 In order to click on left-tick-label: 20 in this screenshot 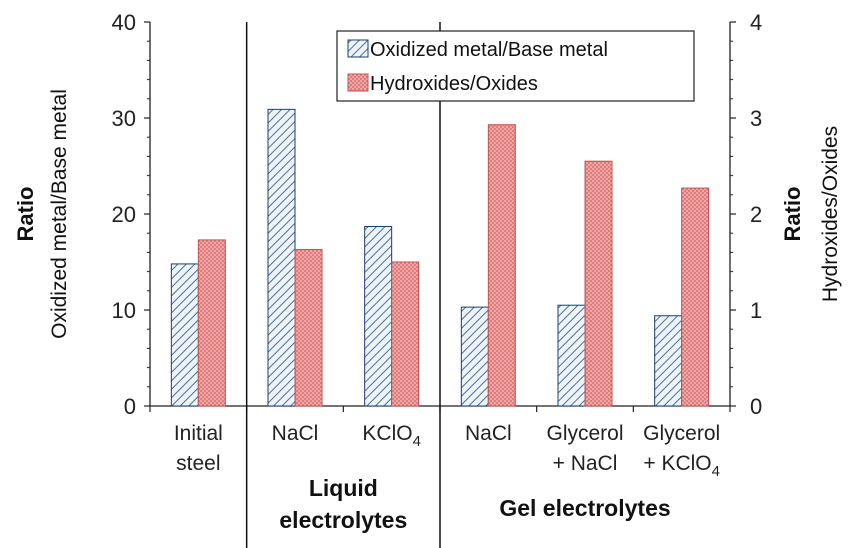, I will do `click(124, 214)`.